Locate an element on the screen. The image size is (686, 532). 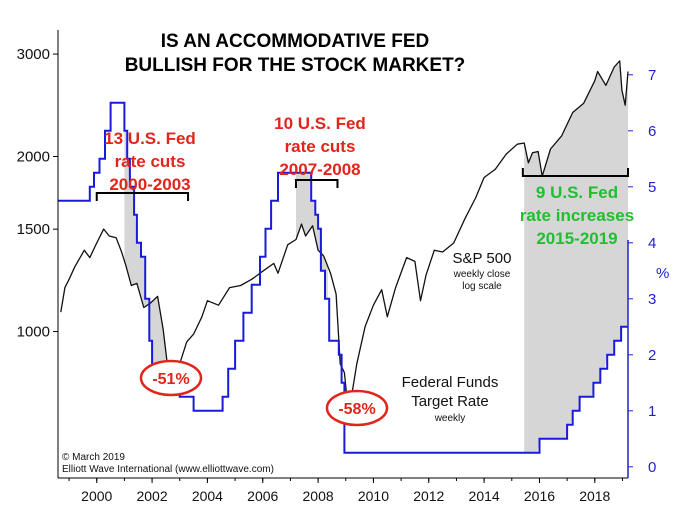
right-axis-unit: % is located at coordinates (662, 273).